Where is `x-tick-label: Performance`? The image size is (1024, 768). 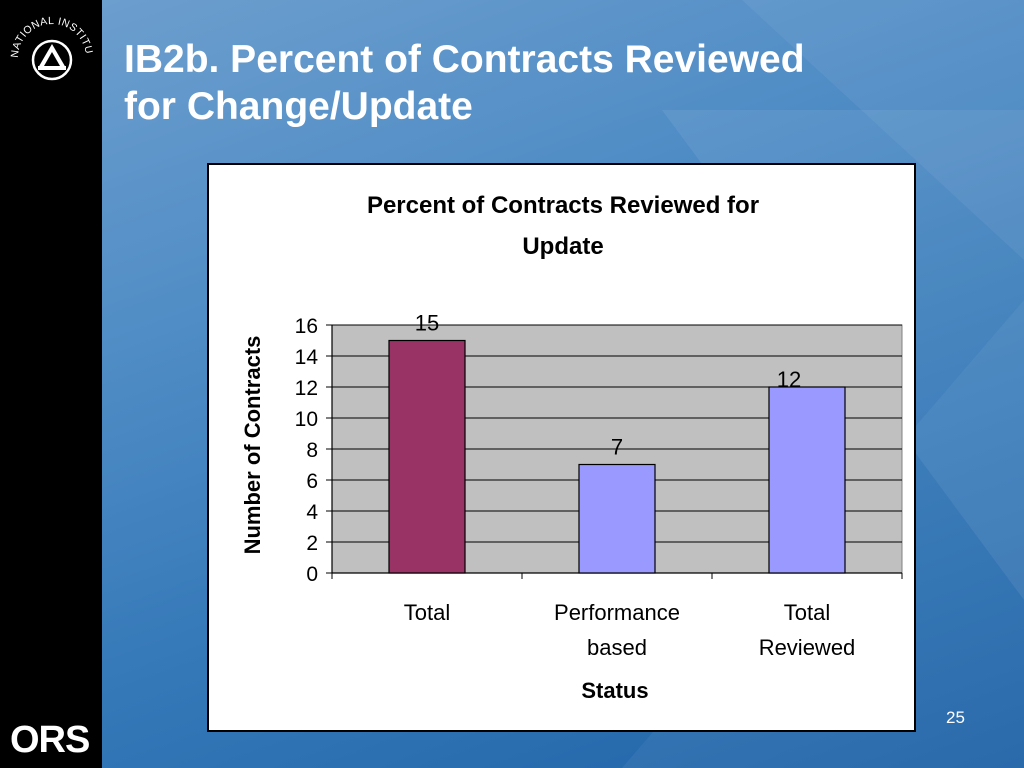 x-tick-label: Performance is located at coordinates (617, 612).